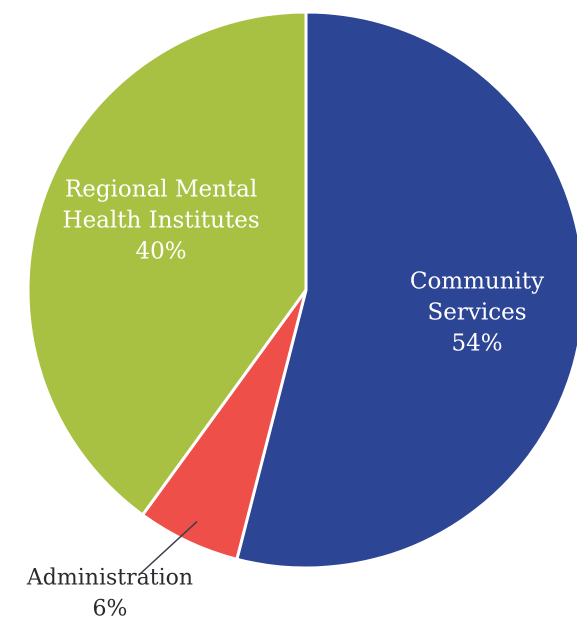  Describe the element at coordinates (476, 344) in the screenshot. I see `slice-value-label: 54%` at that location.